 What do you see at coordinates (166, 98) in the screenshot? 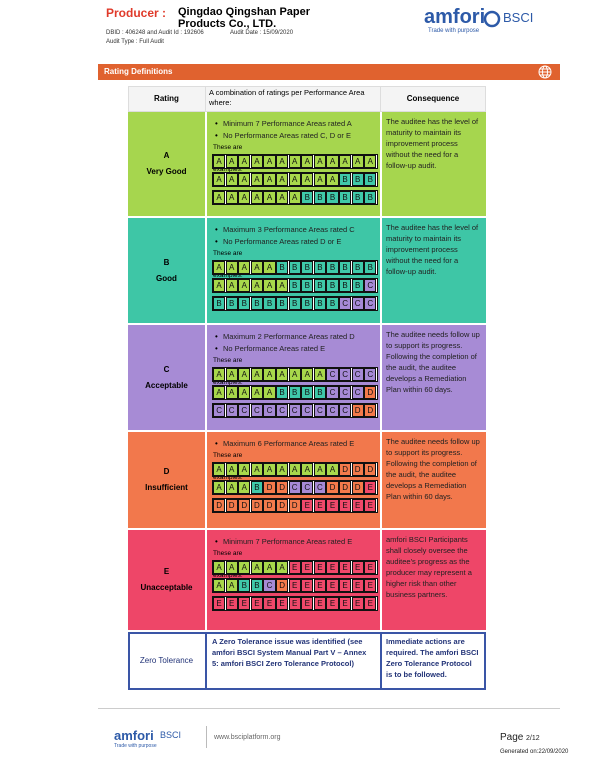
I see `header-rating: Rating` at bounding box center [166, 98].